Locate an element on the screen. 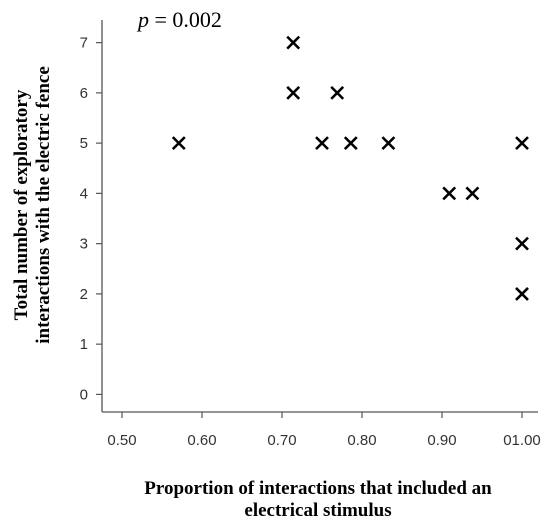  y-tick-label: 6 is located at coordinates (84, 93).